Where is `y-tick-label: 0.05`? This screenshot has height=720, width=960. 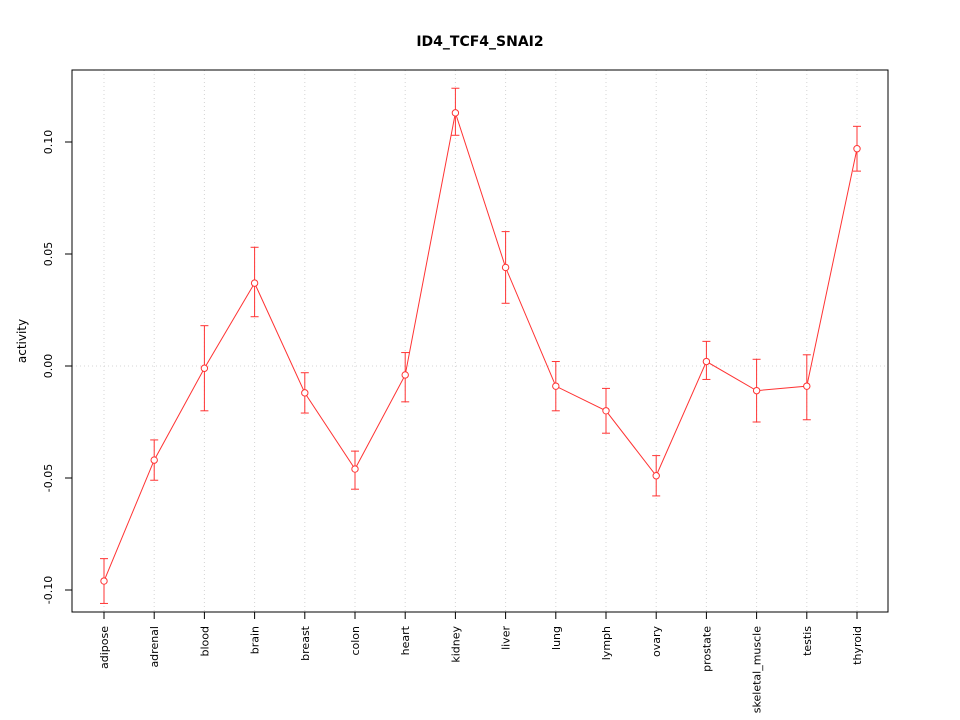 y-tick-label: 0.05 is located at coordinates (48, 254).